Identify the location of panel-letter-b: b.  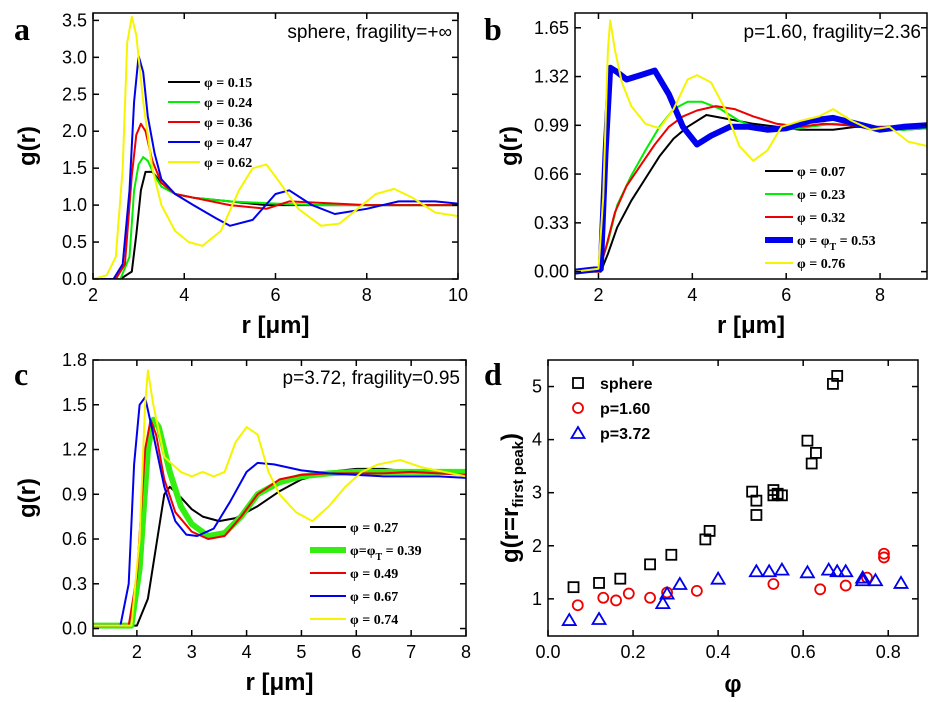
(493, 29).